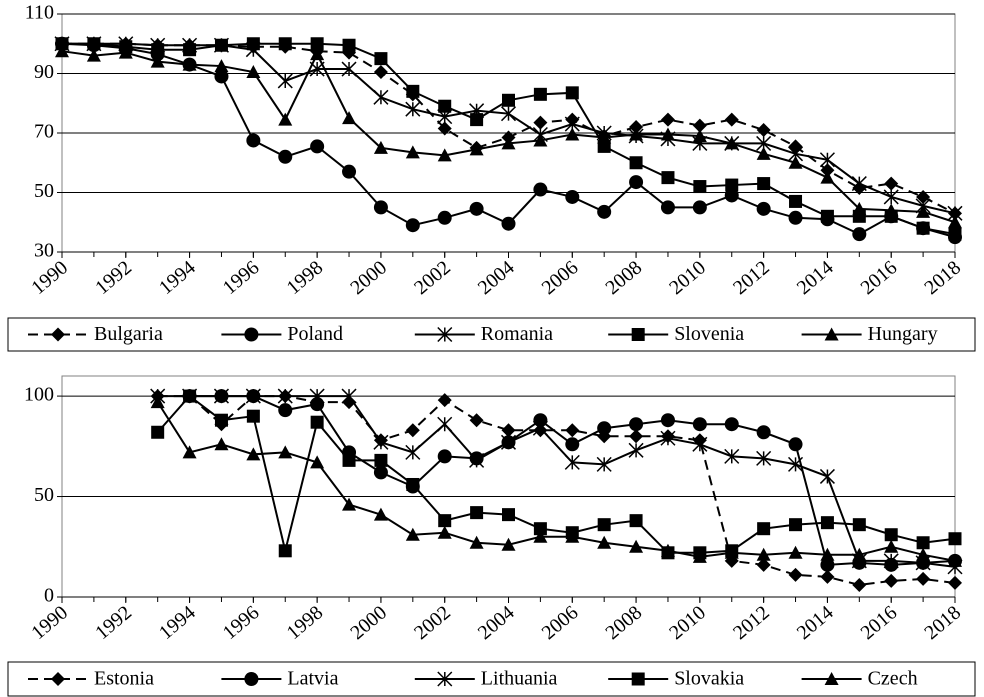 The width and height of the screenshot is (984, 697). What do you see at coordinates (44, 132) in the screenshot?
I see `y-tick-label: 70` at bounding box center [44, 132].